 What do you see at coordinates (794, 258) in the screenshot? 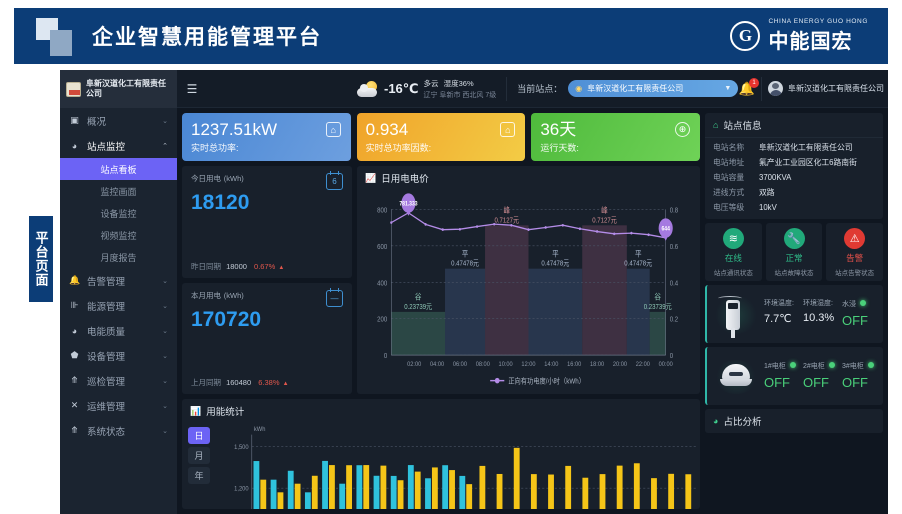
I see `status-state: 正常` at bounding box center [794, 258].